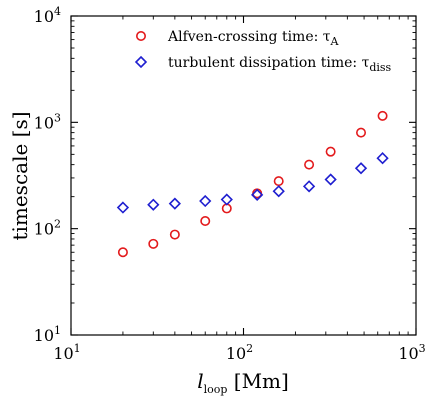 This screenshot has width=437, height=403. I want to click on y-tick-label: 10², so click(47, 228).